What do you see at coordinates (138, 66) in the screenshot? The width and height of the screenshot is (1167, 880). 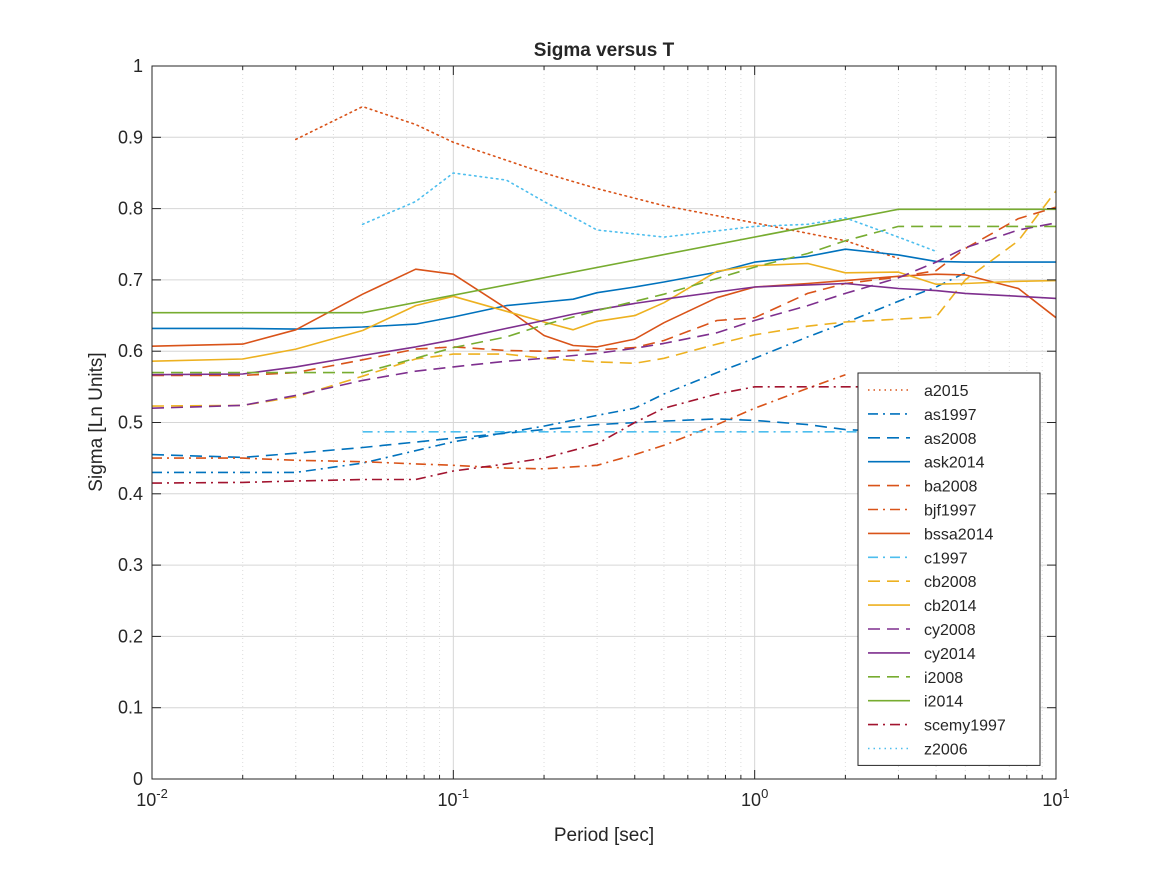 I see `y-tick-label: 1` at bounding box center [138, 66].